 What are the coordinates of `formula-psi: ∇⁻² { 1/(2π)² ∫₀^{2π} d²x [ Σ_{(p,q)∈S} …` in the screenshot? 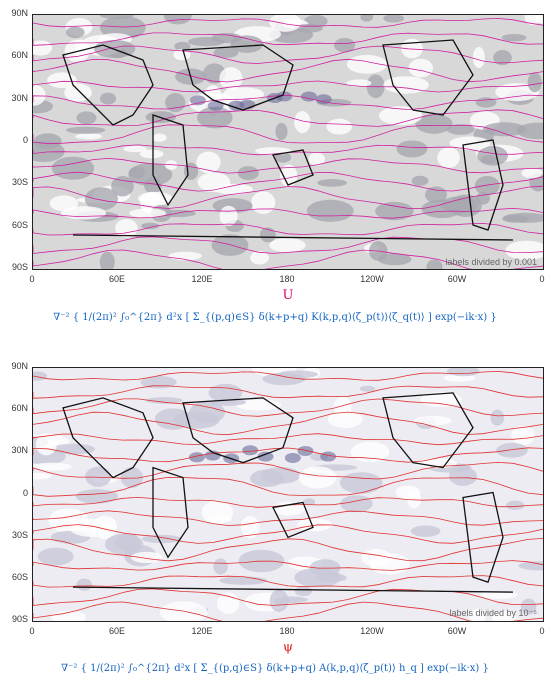 It's located at (275, 668).